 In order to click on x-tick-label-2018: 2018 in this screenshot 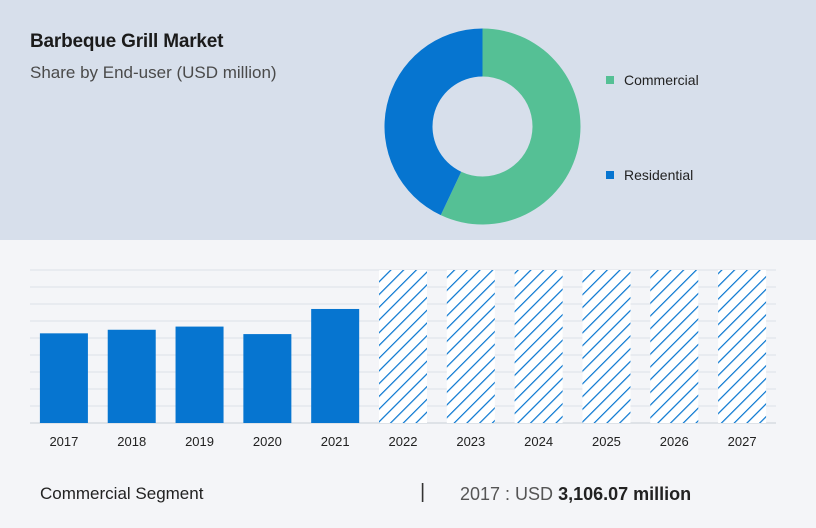, I will do `click(131, 441)`.